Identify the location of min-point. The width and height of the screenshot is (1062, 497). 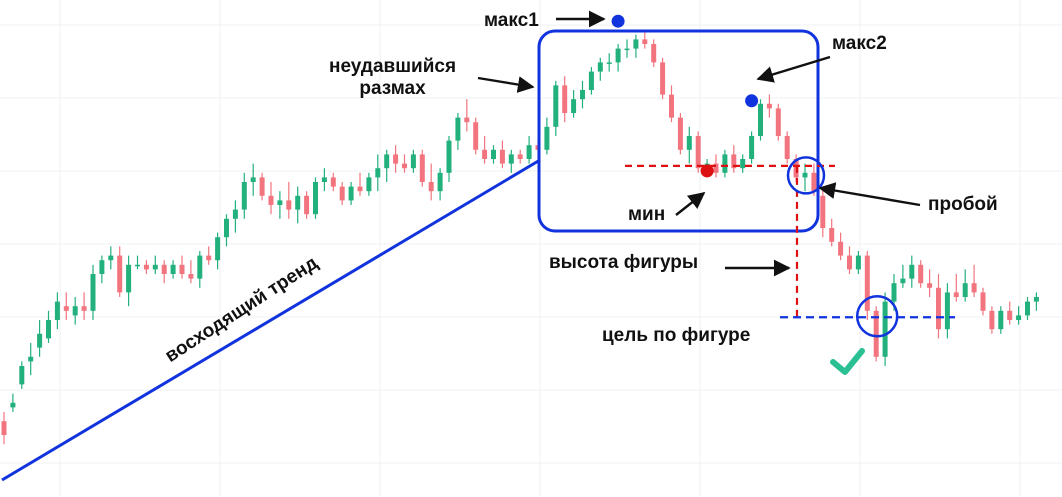
(707, 171).